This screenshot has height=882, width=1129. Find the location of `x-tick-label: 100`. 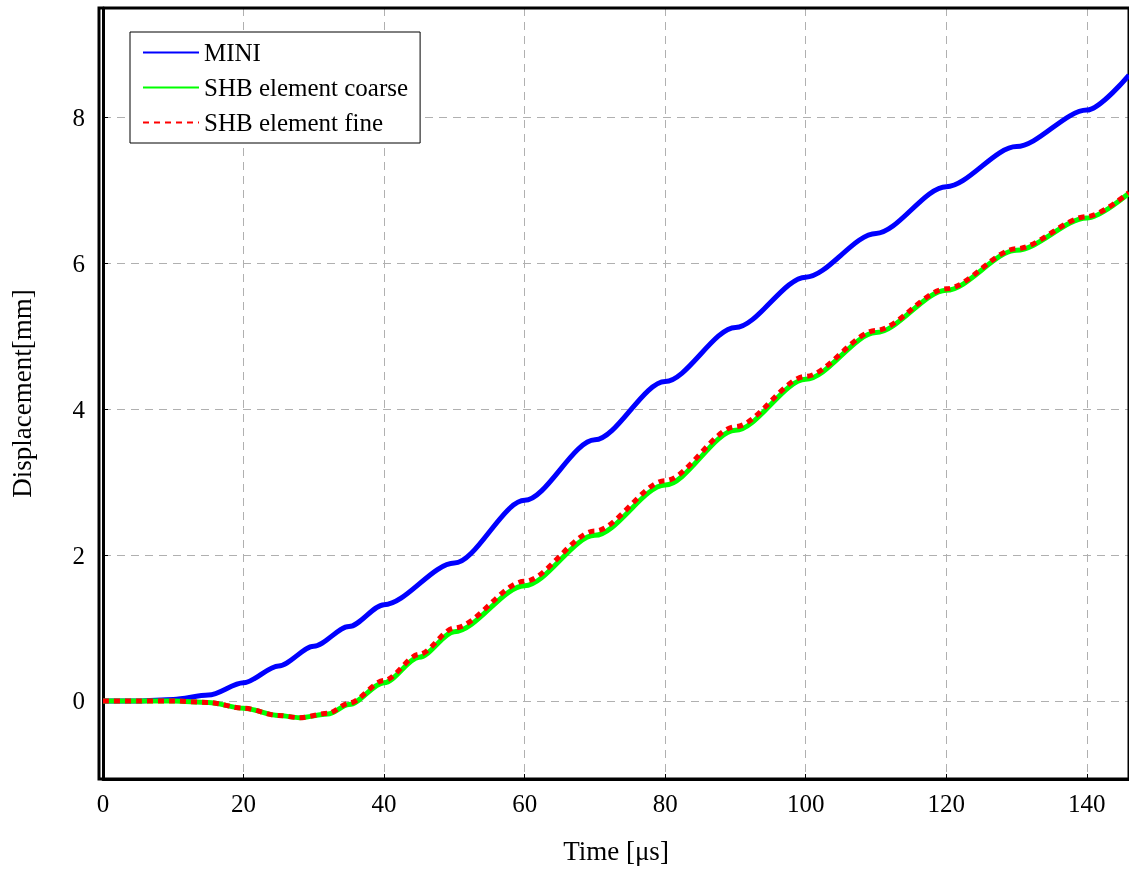

x-tick-label: 100 is located at coordinates (805, 803).